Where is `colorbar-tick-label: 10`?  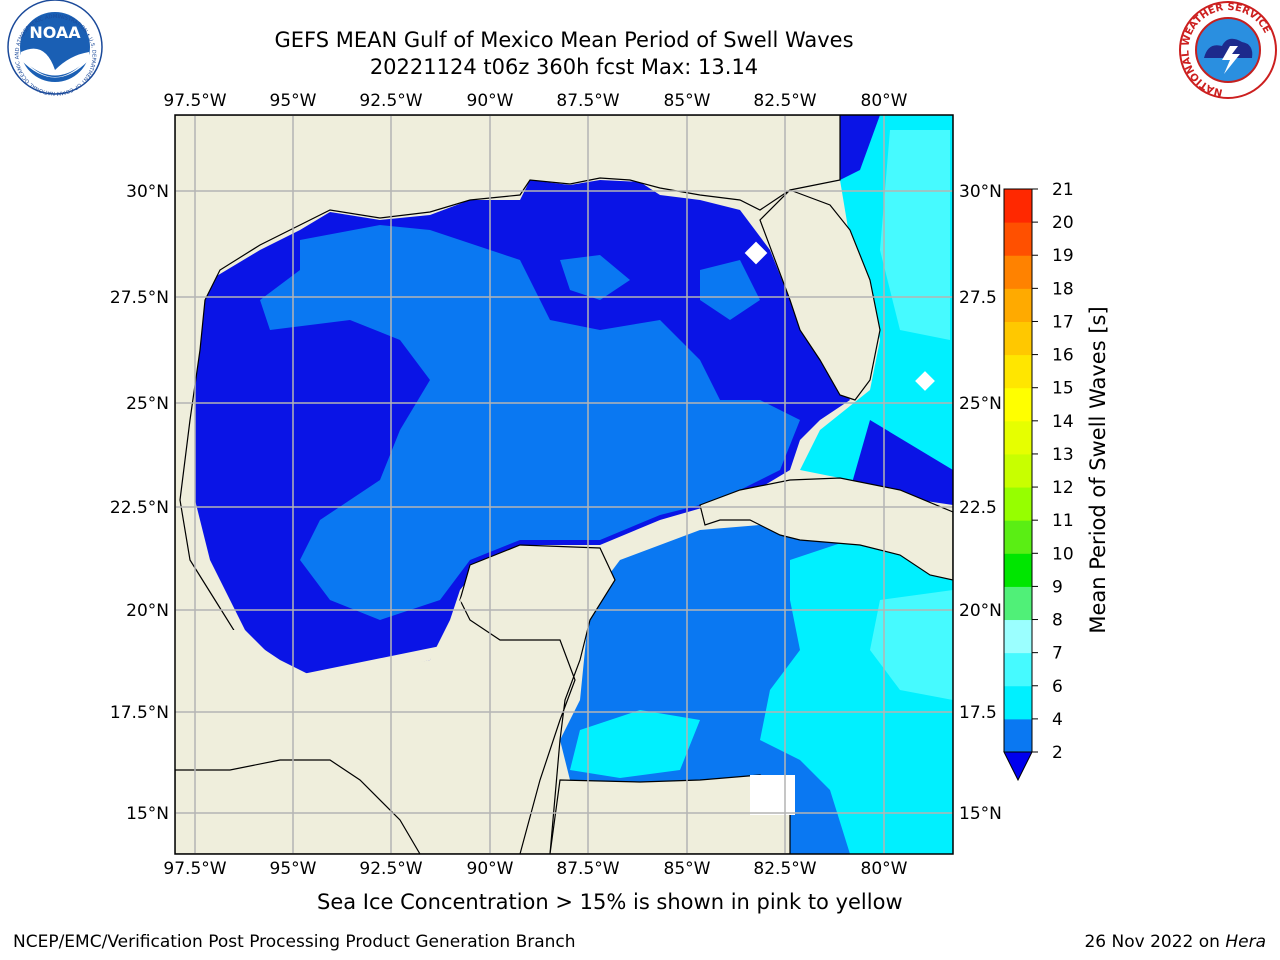 colorbar-tick-label: 10 is located at coordinates (1063, 554).